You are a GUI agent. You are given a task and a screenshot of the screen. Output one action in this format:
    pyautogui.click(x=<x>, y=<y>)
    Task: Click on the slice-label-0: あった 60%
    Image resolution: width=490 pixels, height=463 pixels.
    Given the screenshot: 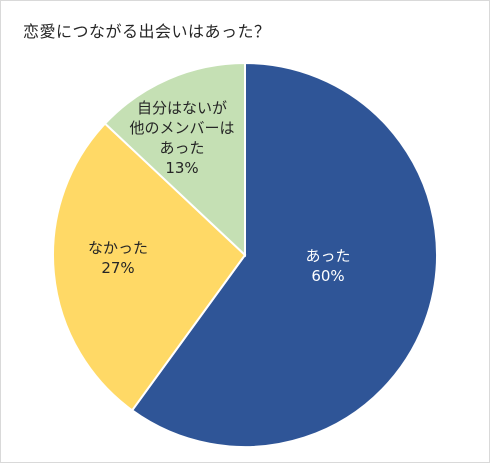 What is the action you would take?
    pyautogui.click(x=327, y=266)
    